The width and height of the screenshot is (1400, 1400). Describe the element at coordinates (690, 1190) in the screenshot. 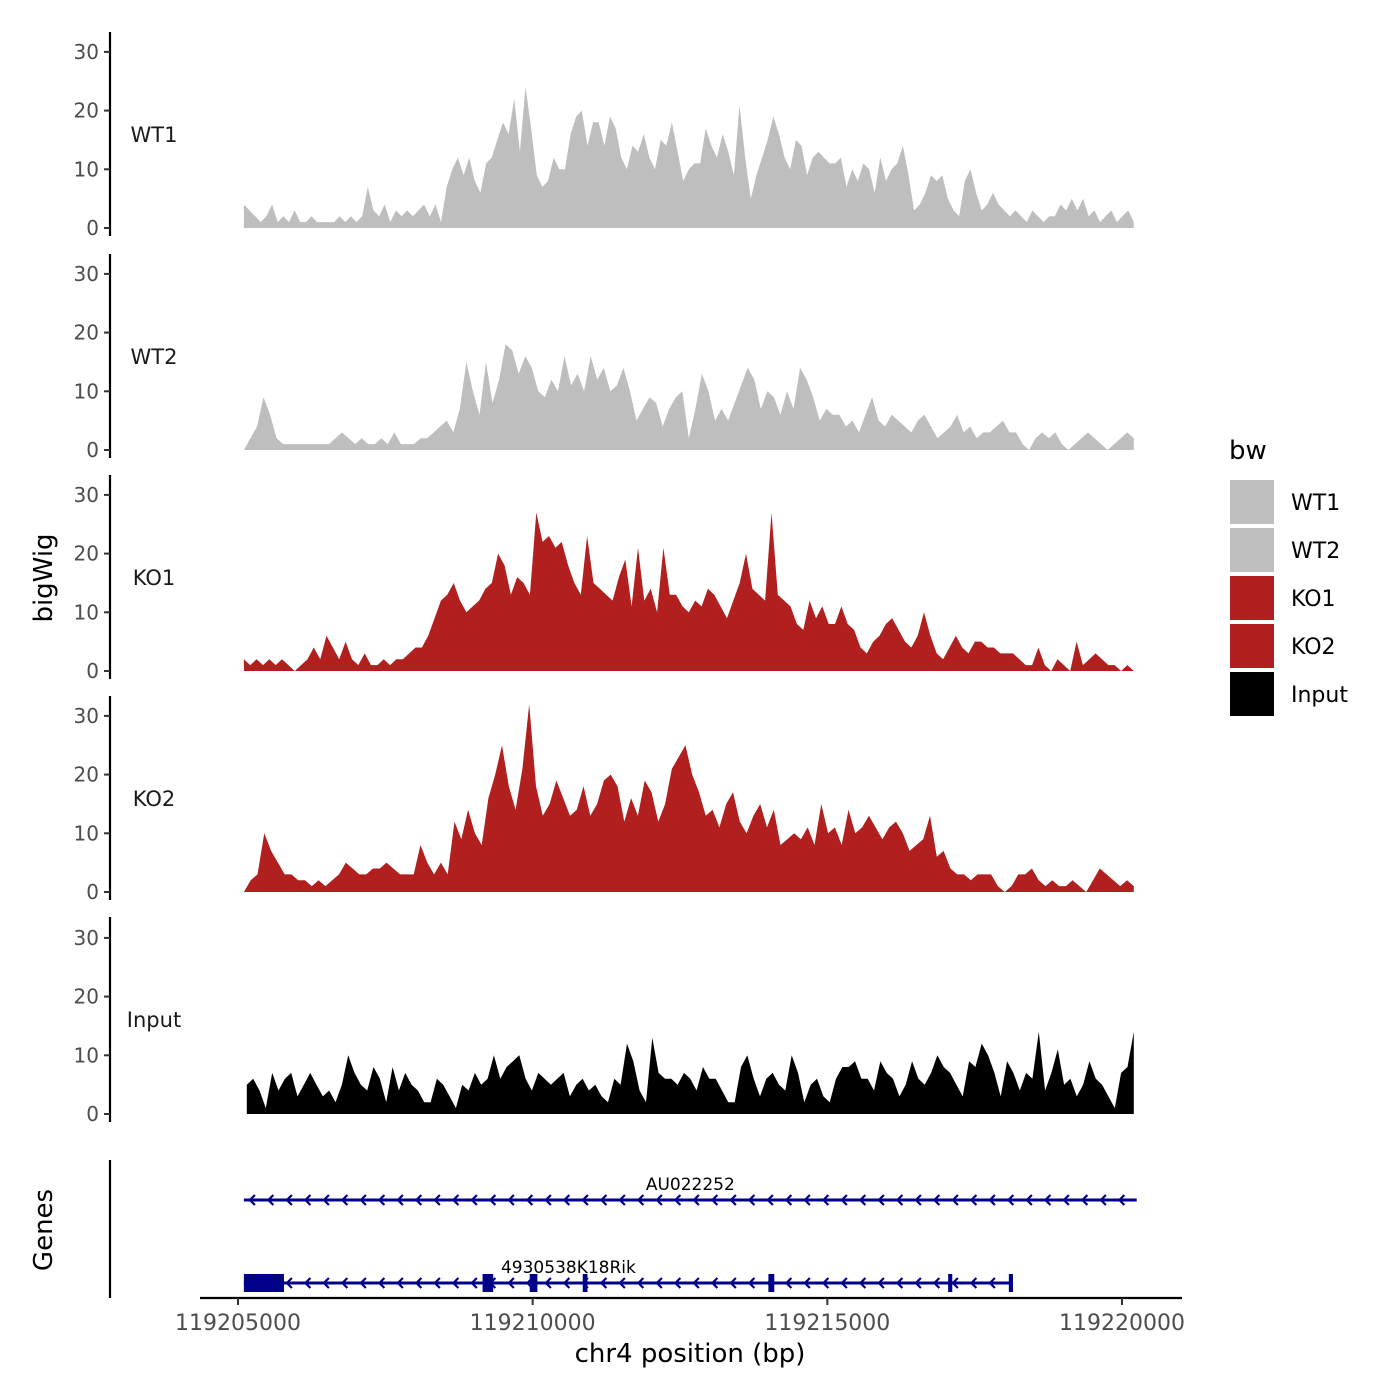

I see `gene-au022252: AU022252` at that location.